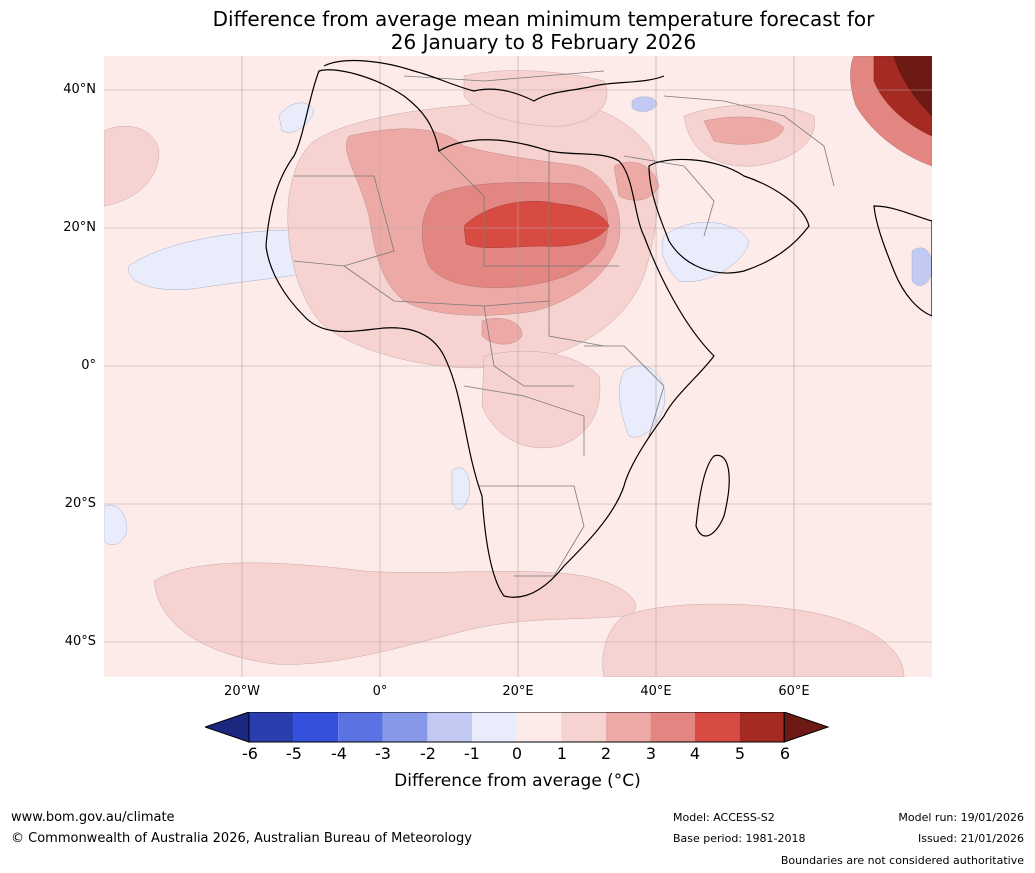 This screenshot has width=1035, height=873. What do you see at coordinates (394, 613) in the screenshot?
I see `warm-area-southern-ocean` at bounding box center [394, 613].